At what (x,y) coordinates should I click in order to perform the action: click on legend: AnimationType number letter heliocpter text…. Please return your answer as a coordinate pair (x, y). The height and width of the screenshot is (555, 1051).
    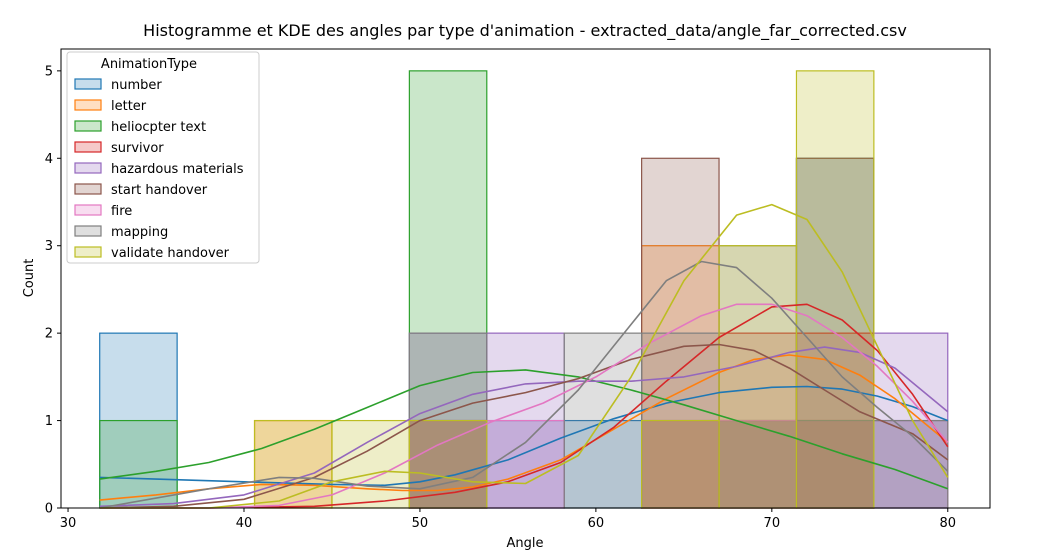
    Looking at the image, I should click on (163, 157).